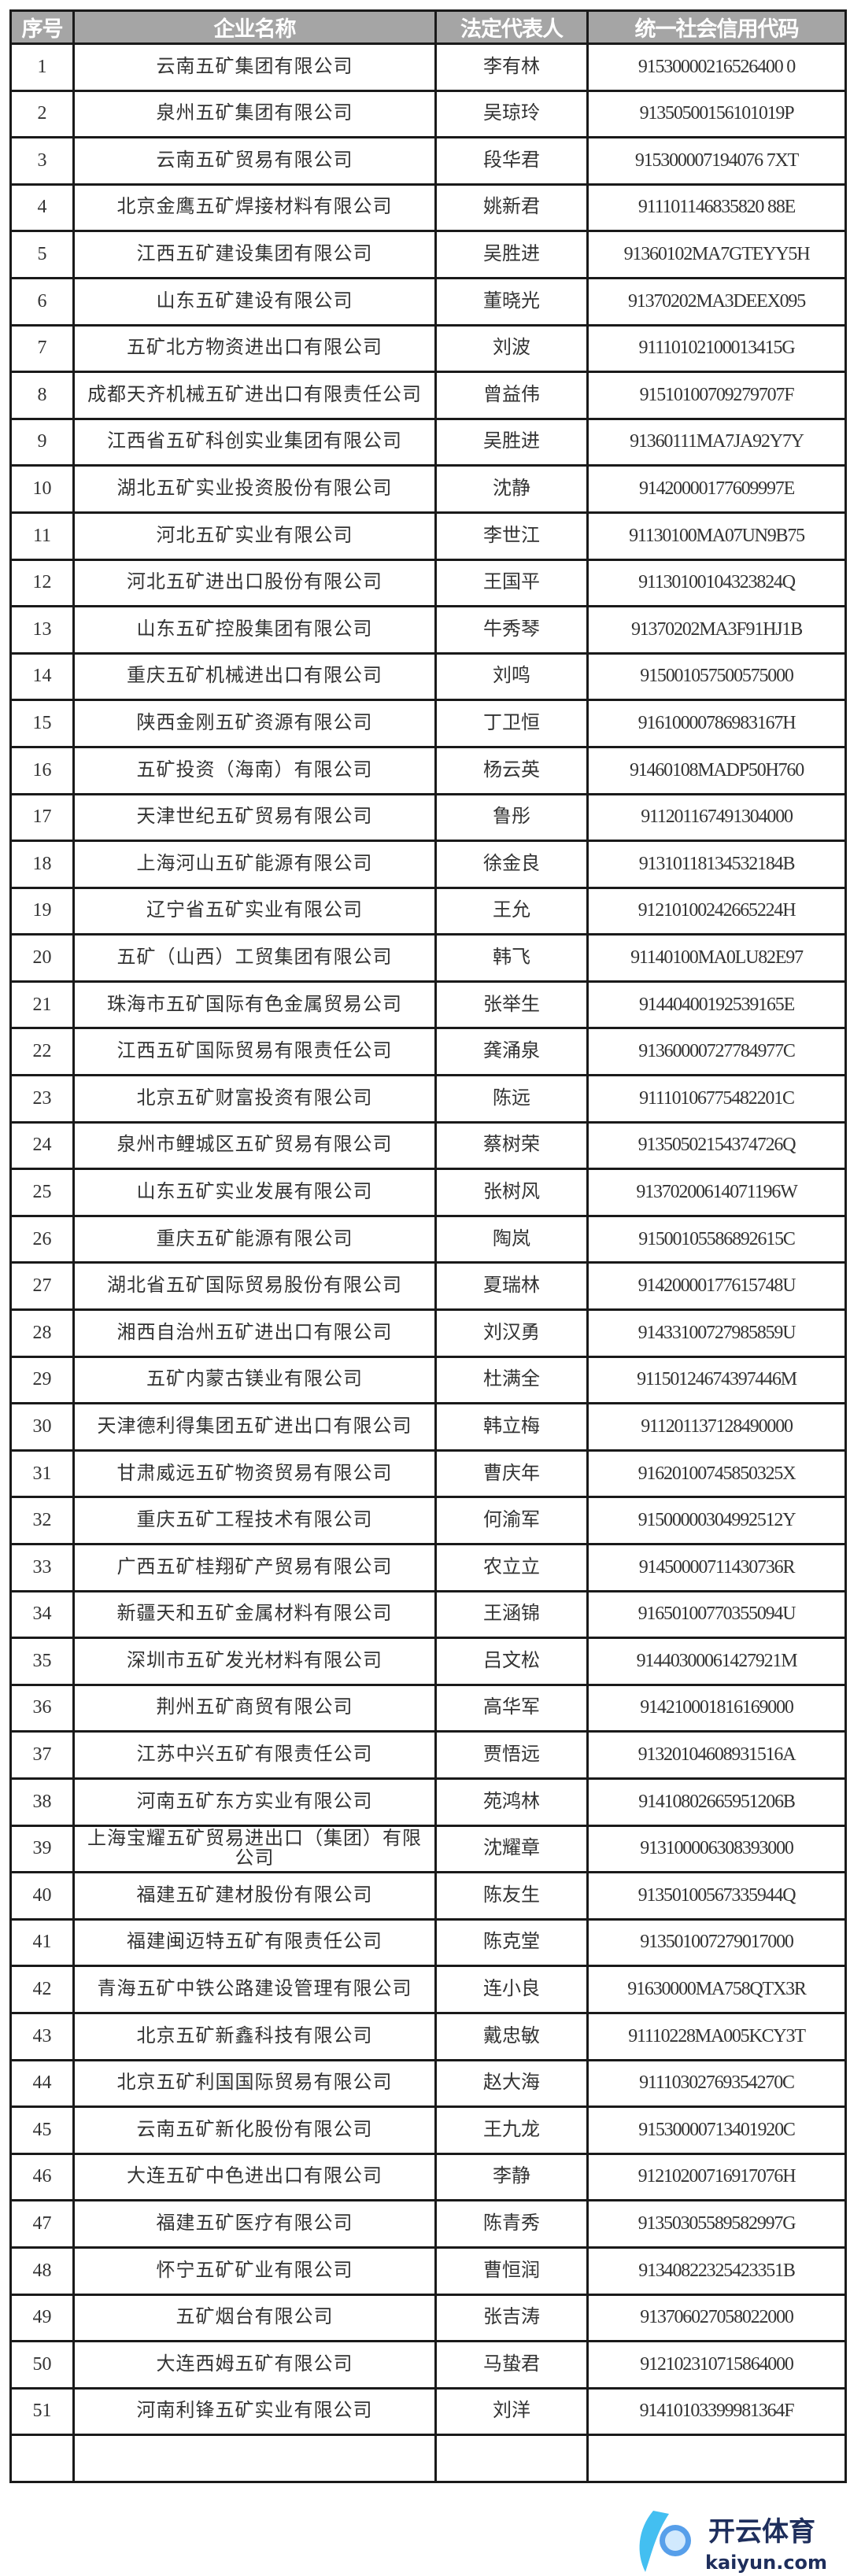 The image size is (850, 2576). Describe the element at coordinates (255, 2130) in the screenshot. I see `company-name: 云南五矿新化股份有限公司` at that location.